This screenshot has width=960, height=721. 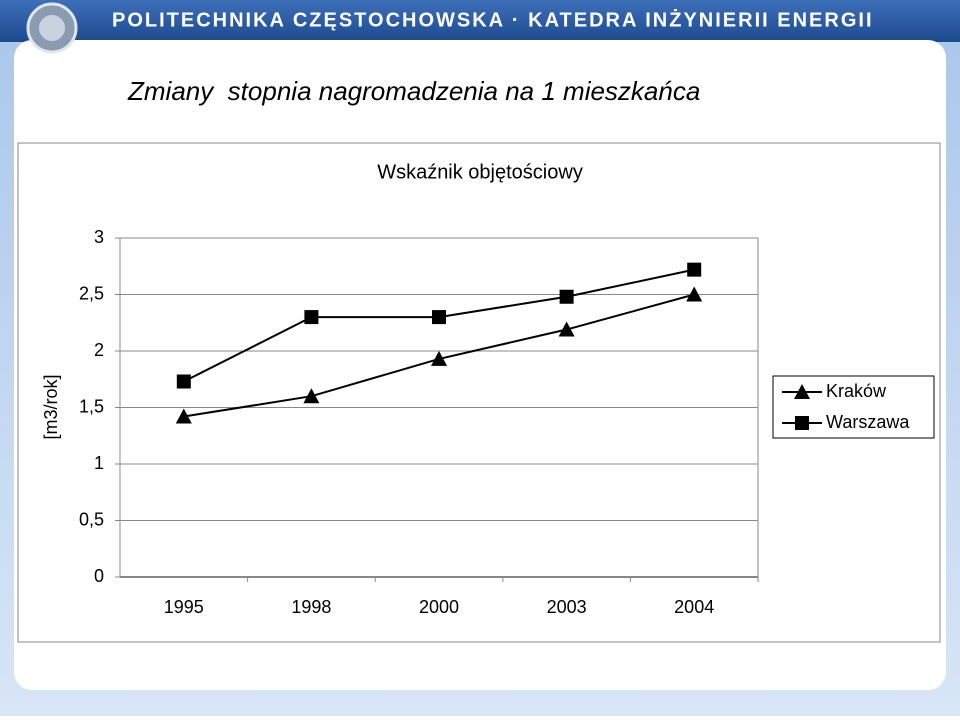 I want to click on header-bar, so click(x=480, y=21).